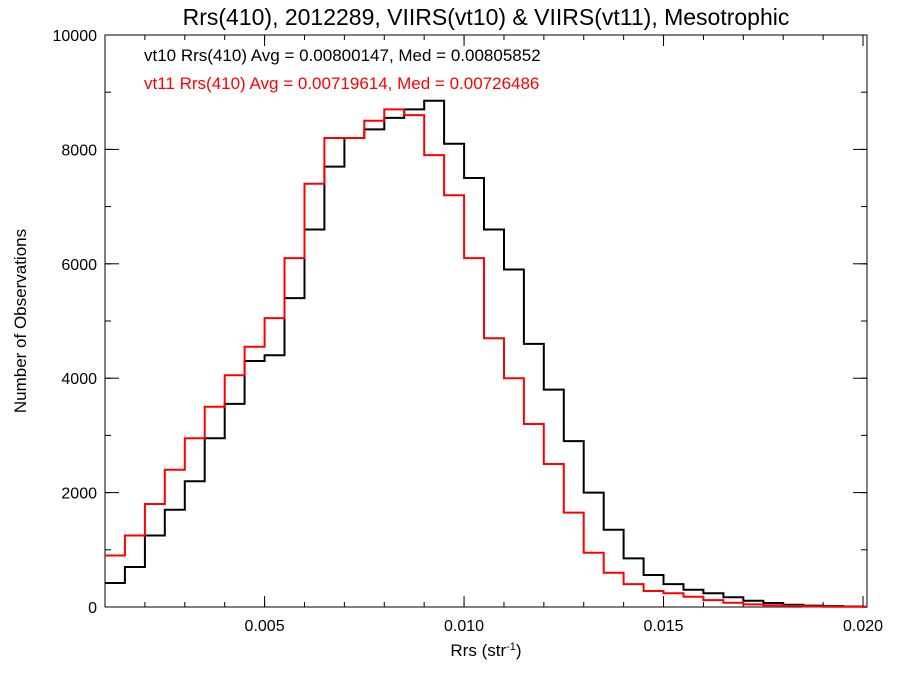 This screenshot has width=900, height=675. I want to click on x-tick-label: 0.010, so click(464, 626).